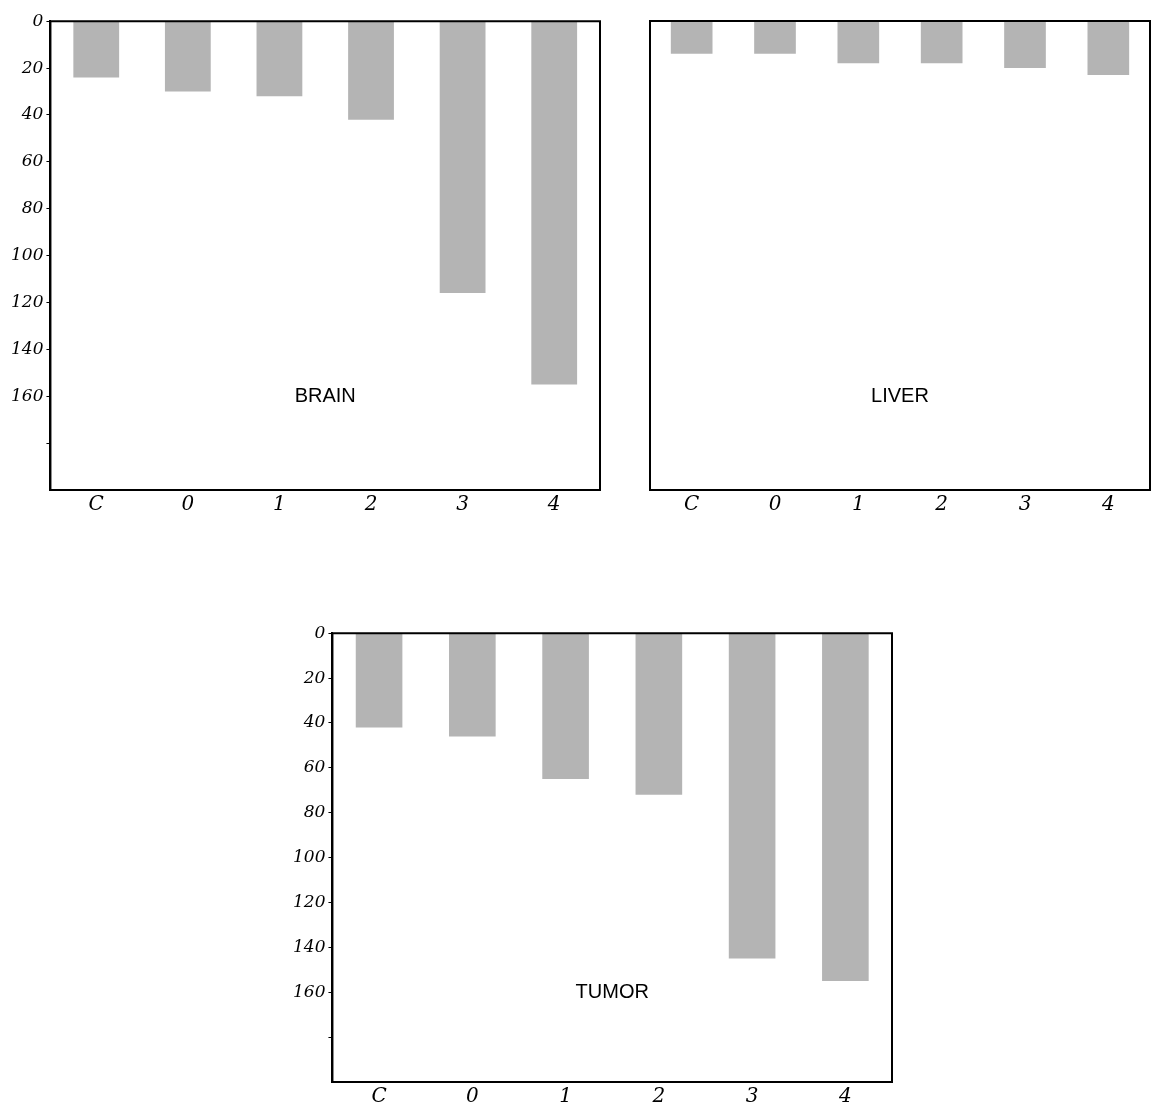 The width and height of the screenshot is (1158, 1112). I want to click on text: BRAIN, so click(325, 394).